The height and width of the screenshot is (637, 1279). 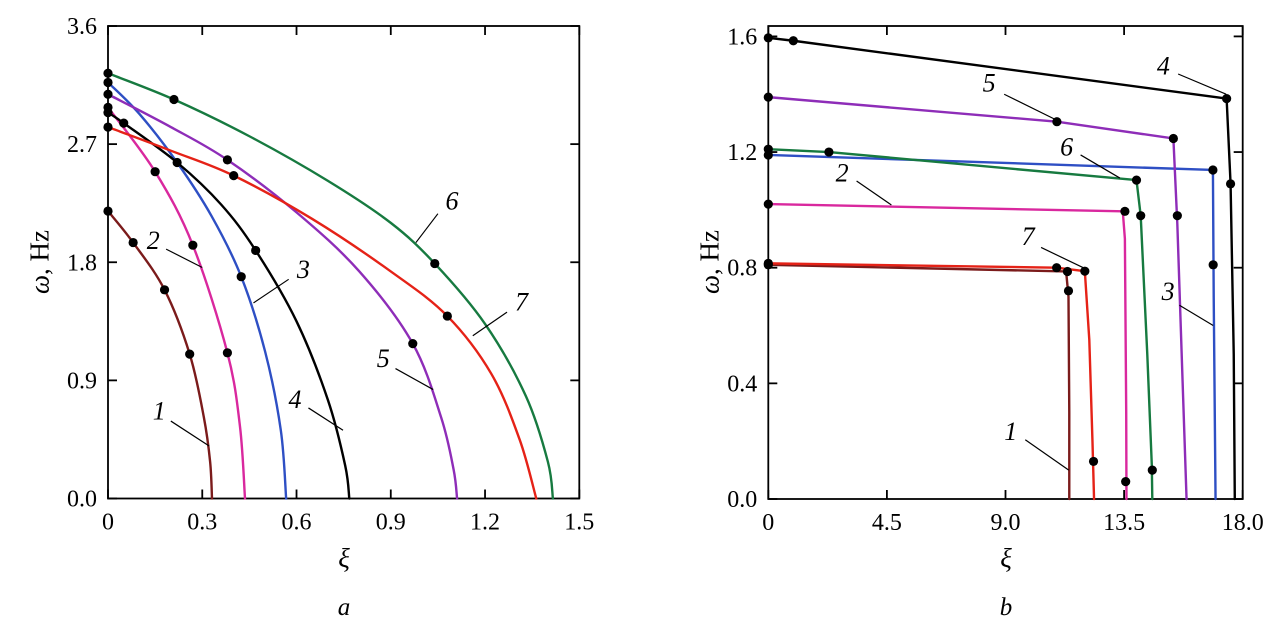 I want to click on panel-a-y-axis-label: ω, Hz, so click(x=40, y=262).